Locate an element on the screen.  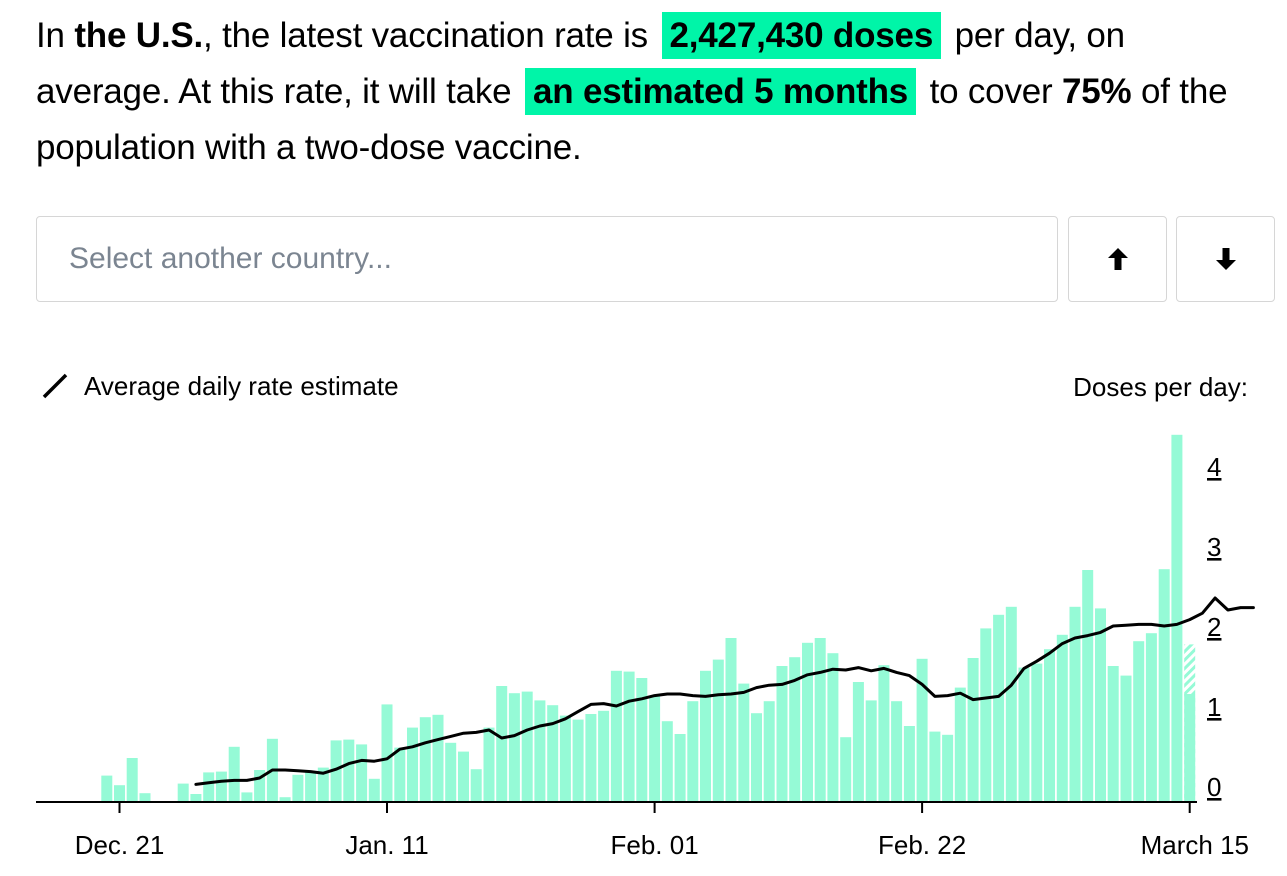
summary-text: In is located at coordinates (55, 35).